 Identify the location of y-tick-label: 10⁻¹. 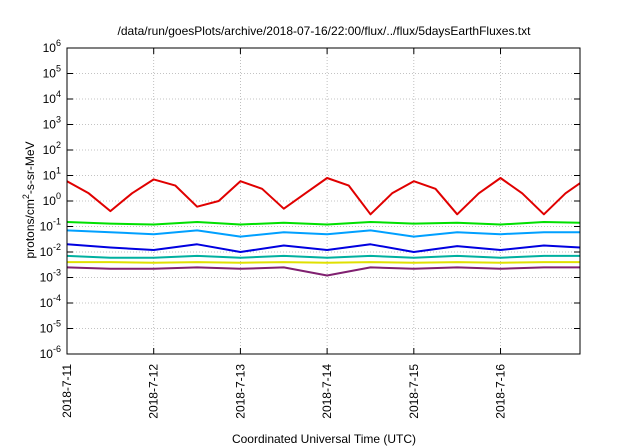
(50, 225).